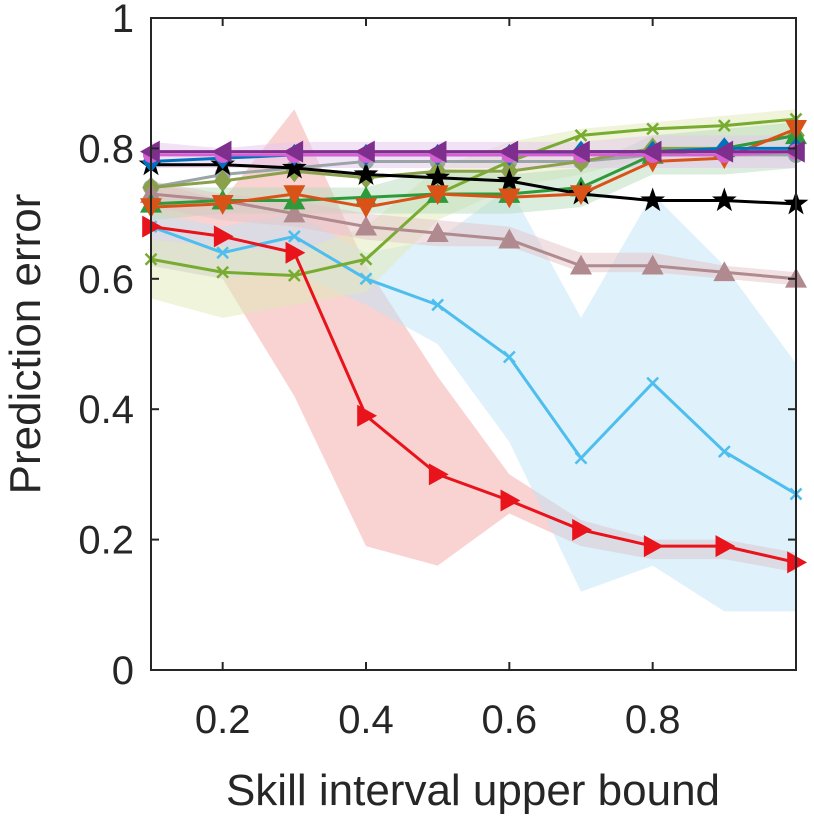 This screenshot has height=817, width=814. Describe the element at coordinates (106, 541) in the screenshot. I see `y-tick-label: 0.2` at that location.